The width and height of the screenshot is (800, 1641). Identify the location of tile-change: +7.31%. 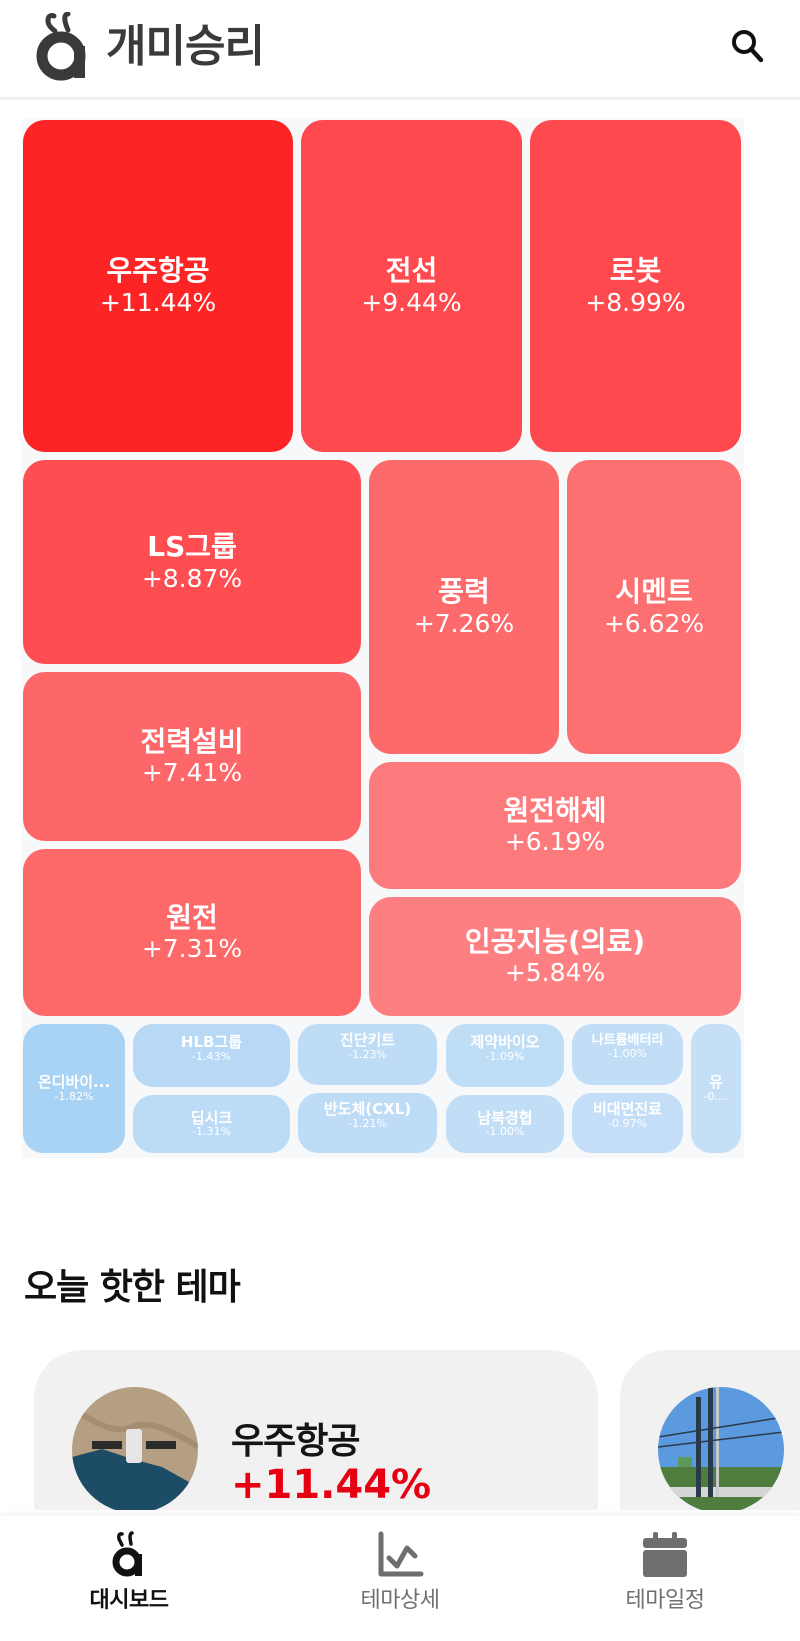
(192, 949).